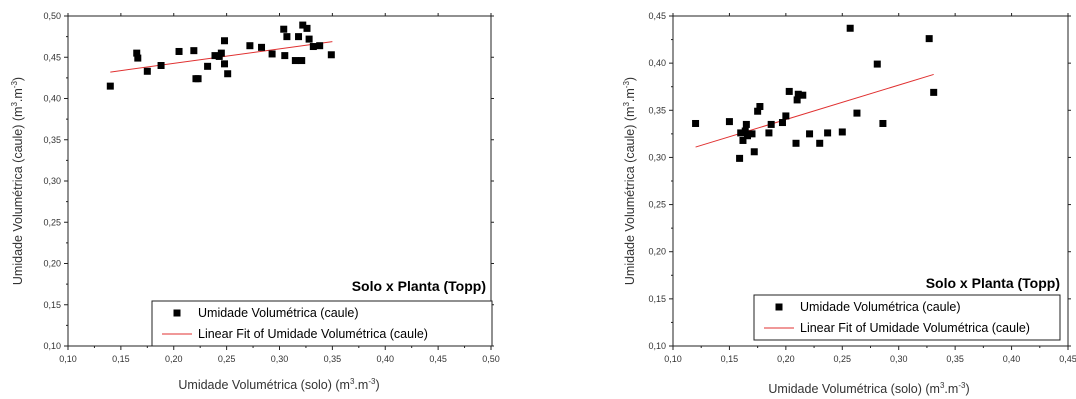  What do you see at coordinates (322, 323) in the screenshot?
I see `legend-box` at bounding box center [322, 323].